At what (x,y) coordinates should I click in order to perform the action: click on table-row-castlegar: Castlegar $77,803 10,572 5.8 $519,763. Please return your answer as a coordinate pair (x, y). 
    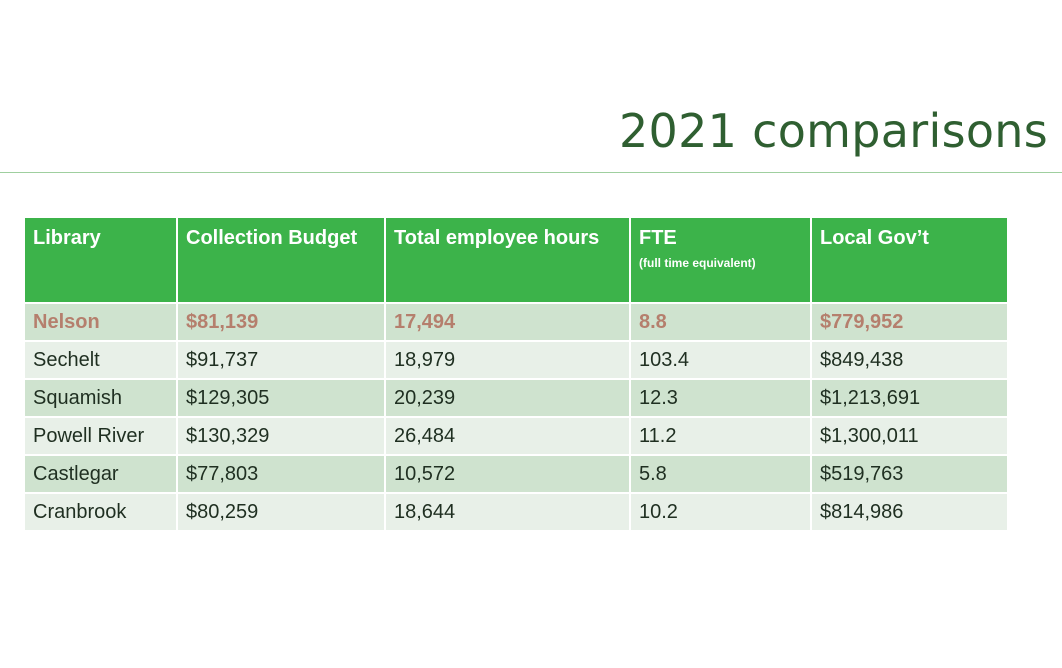
    Looking at the image, I should click on (516, 474).